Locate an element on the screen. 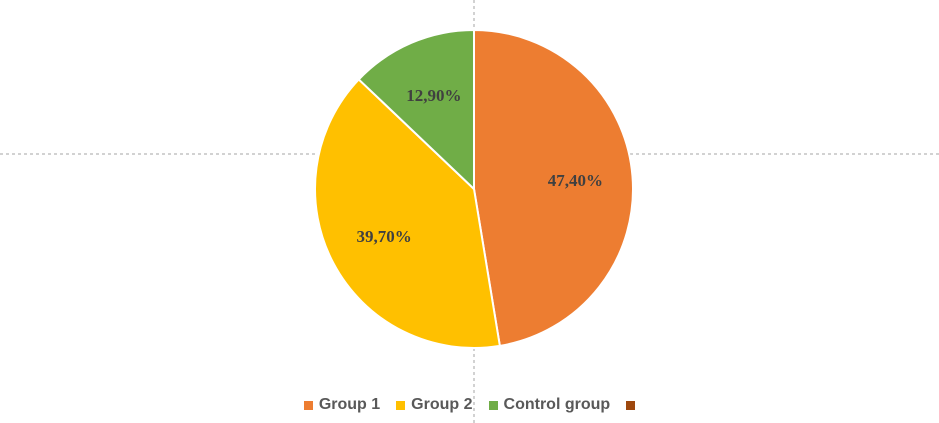  legend-label: Group 2 is located at coordinates (442, 404).